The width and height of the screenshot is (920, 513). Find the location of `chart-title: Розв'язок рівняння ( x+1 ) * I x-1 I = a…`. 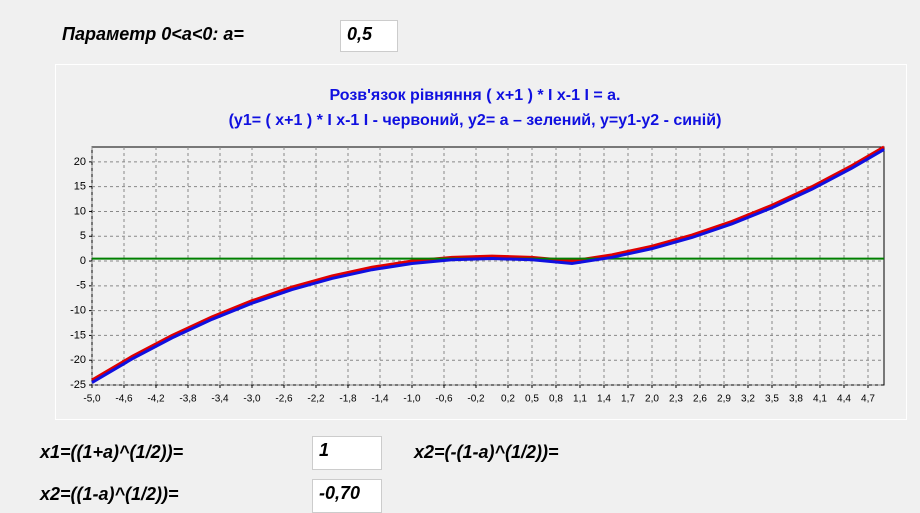

chart-title: Розв'язок рівняння ( x+1 ) * I x-1 I = a… is located at coordinates (475, 95).